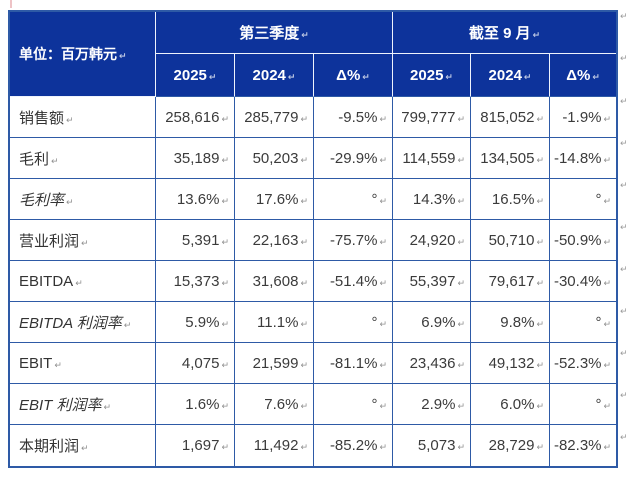  I want to click on cell-value: 5.9% ↵, so click(195, 322).